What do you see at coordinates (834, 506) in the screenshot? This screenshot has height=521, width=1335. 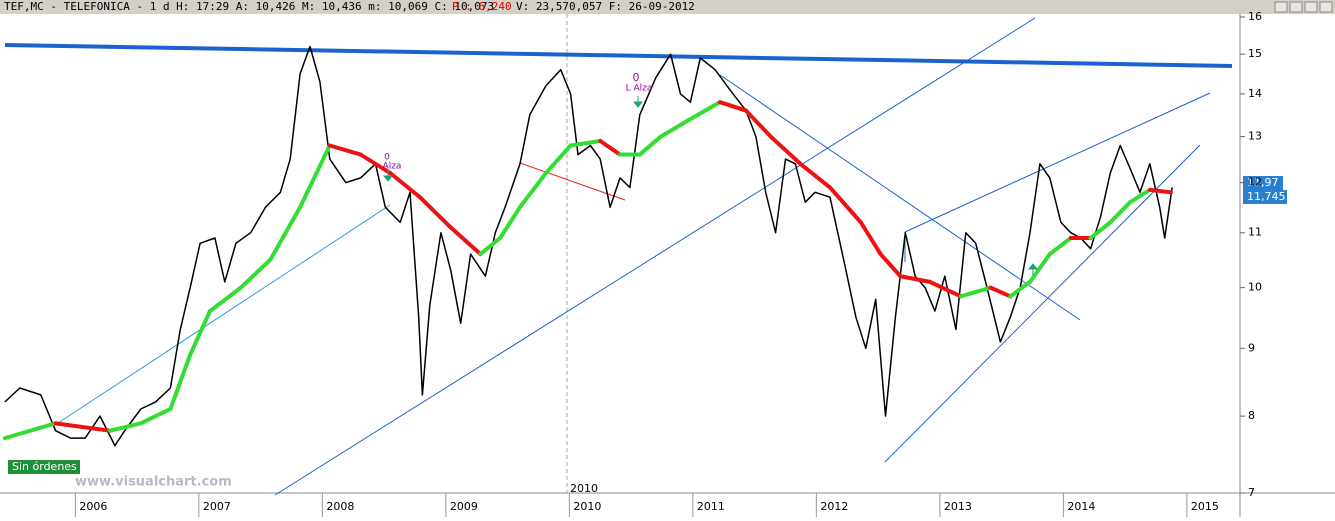 I see `x-tick-label: 2012` at bounding box center [834, 506].